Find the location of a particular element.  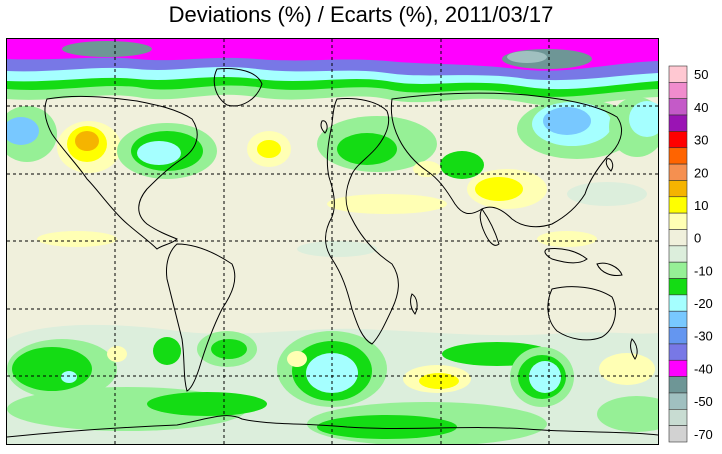

legend-tick-label: 50 is located at coordinates (701, 74).